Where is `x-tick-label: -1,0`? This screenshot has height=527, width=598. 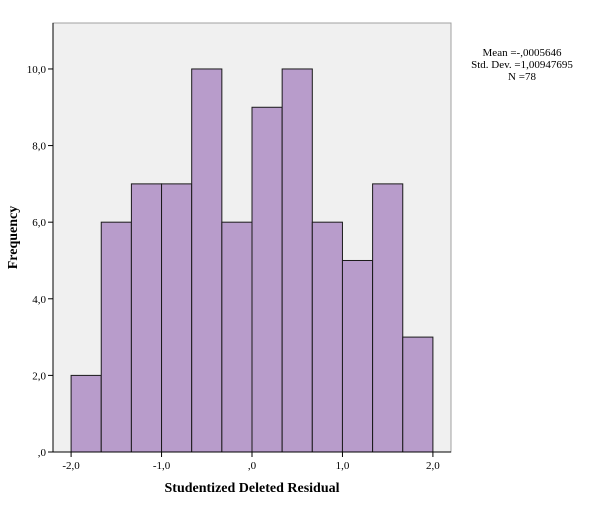
x-tick-label: -1,0 is located at coordinates (162, 466).